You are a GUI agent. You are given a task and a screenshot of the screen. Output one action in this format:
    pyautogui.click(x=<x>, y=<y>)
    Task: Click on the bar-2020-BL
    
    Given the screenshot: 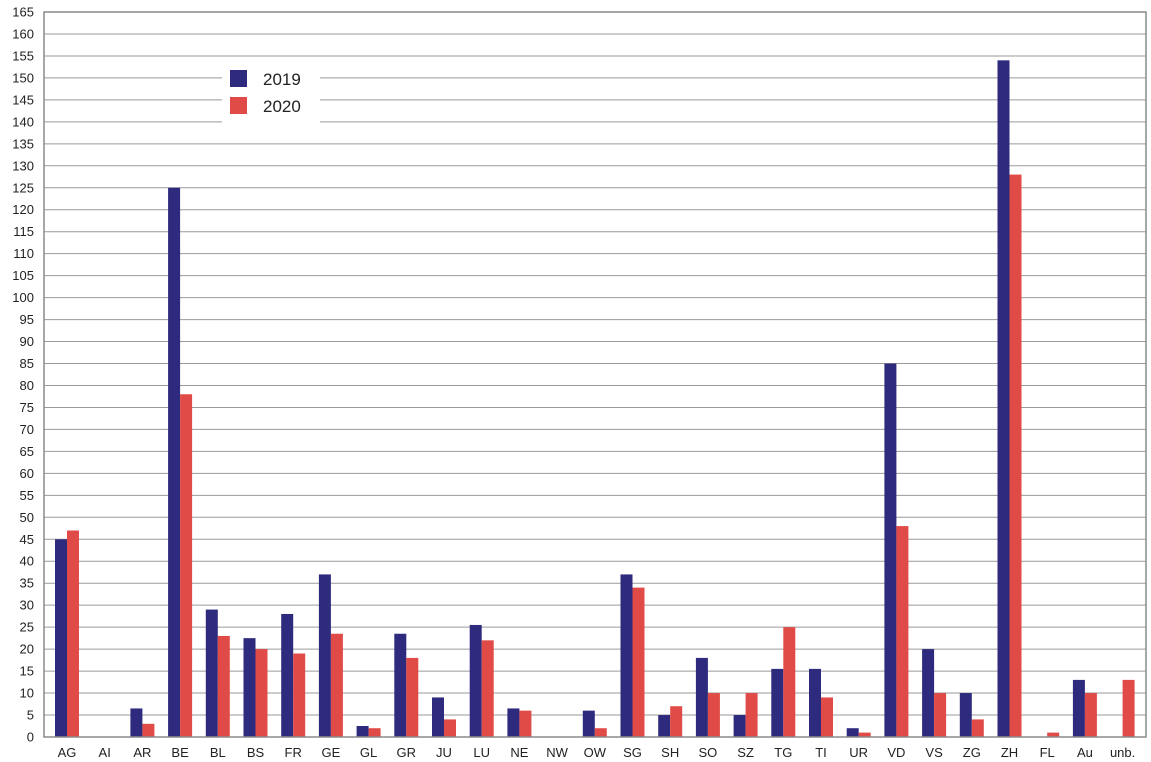 What is the action you would take?
    pyautogui.click(x=223, y=686)
    